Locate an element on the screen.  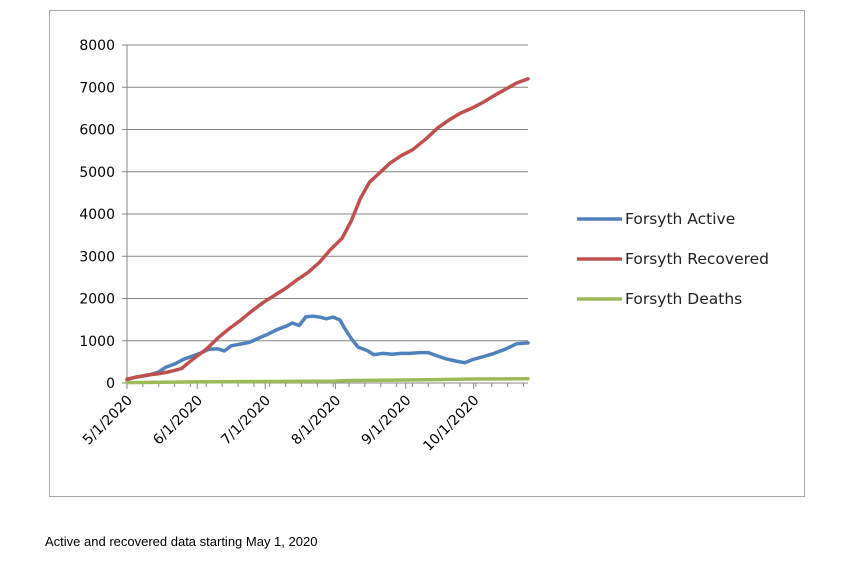
y-tick-label: 0 is located at coordinates (110, 384).